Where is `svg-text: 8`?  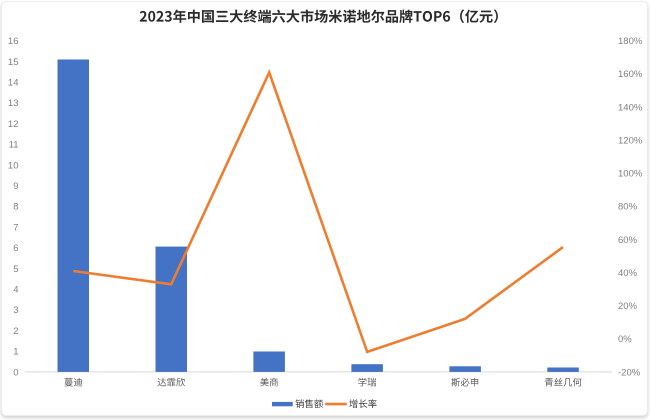 svg-text: 8 is located at coordinates (15, 207).